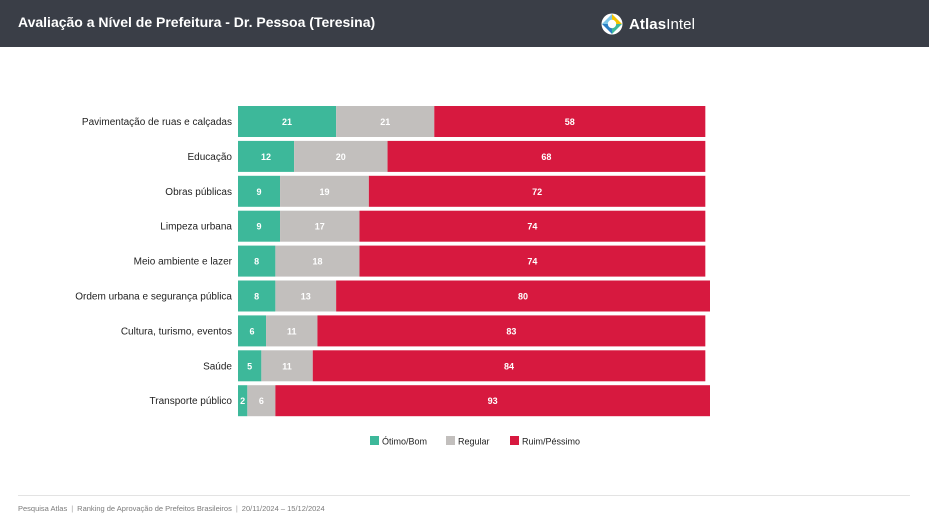  I want to click on data-label: 80, so click(523, 297).